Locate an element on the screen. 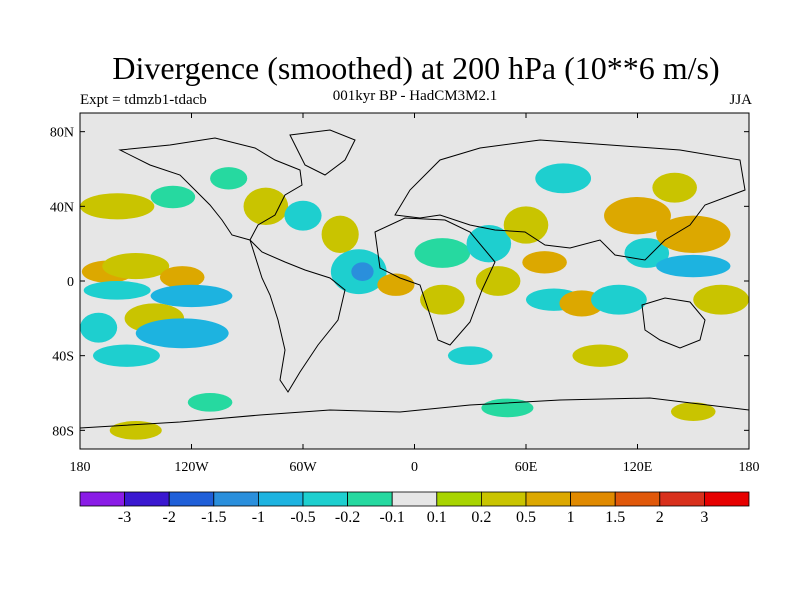 This screenshot has width=800, height=600. colorbar-label: 2 is located at coordinates (659, 517).